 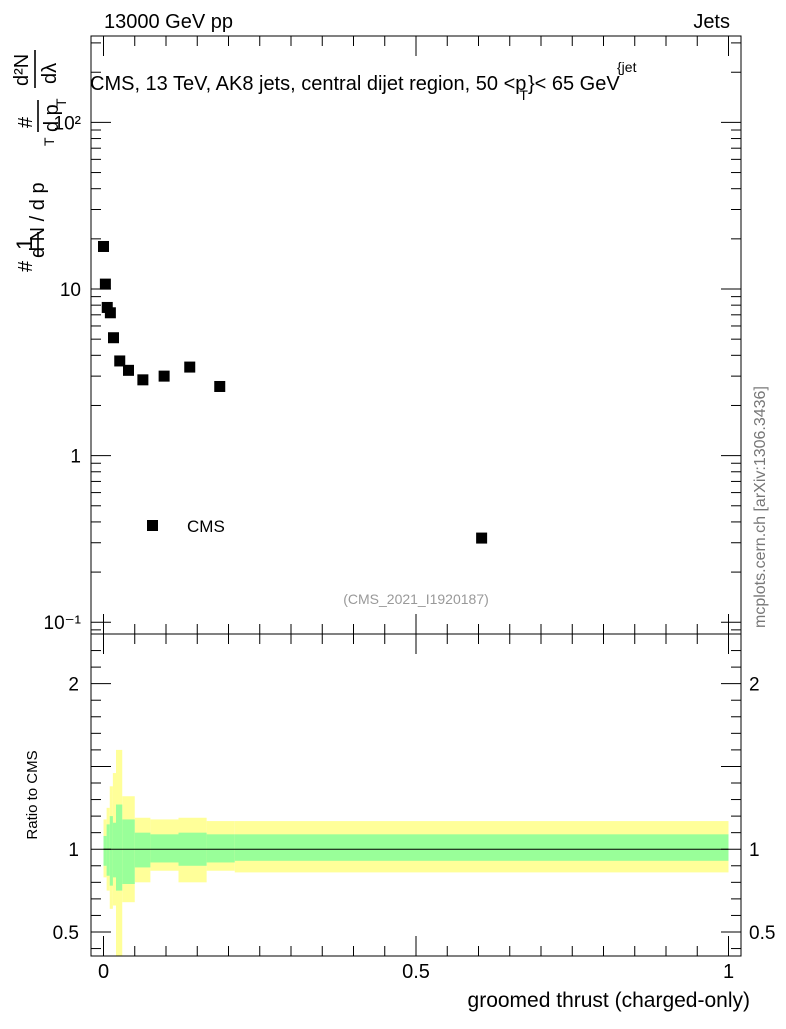 I want to click on y-tick-label: 1, so click(x=75, y=457).